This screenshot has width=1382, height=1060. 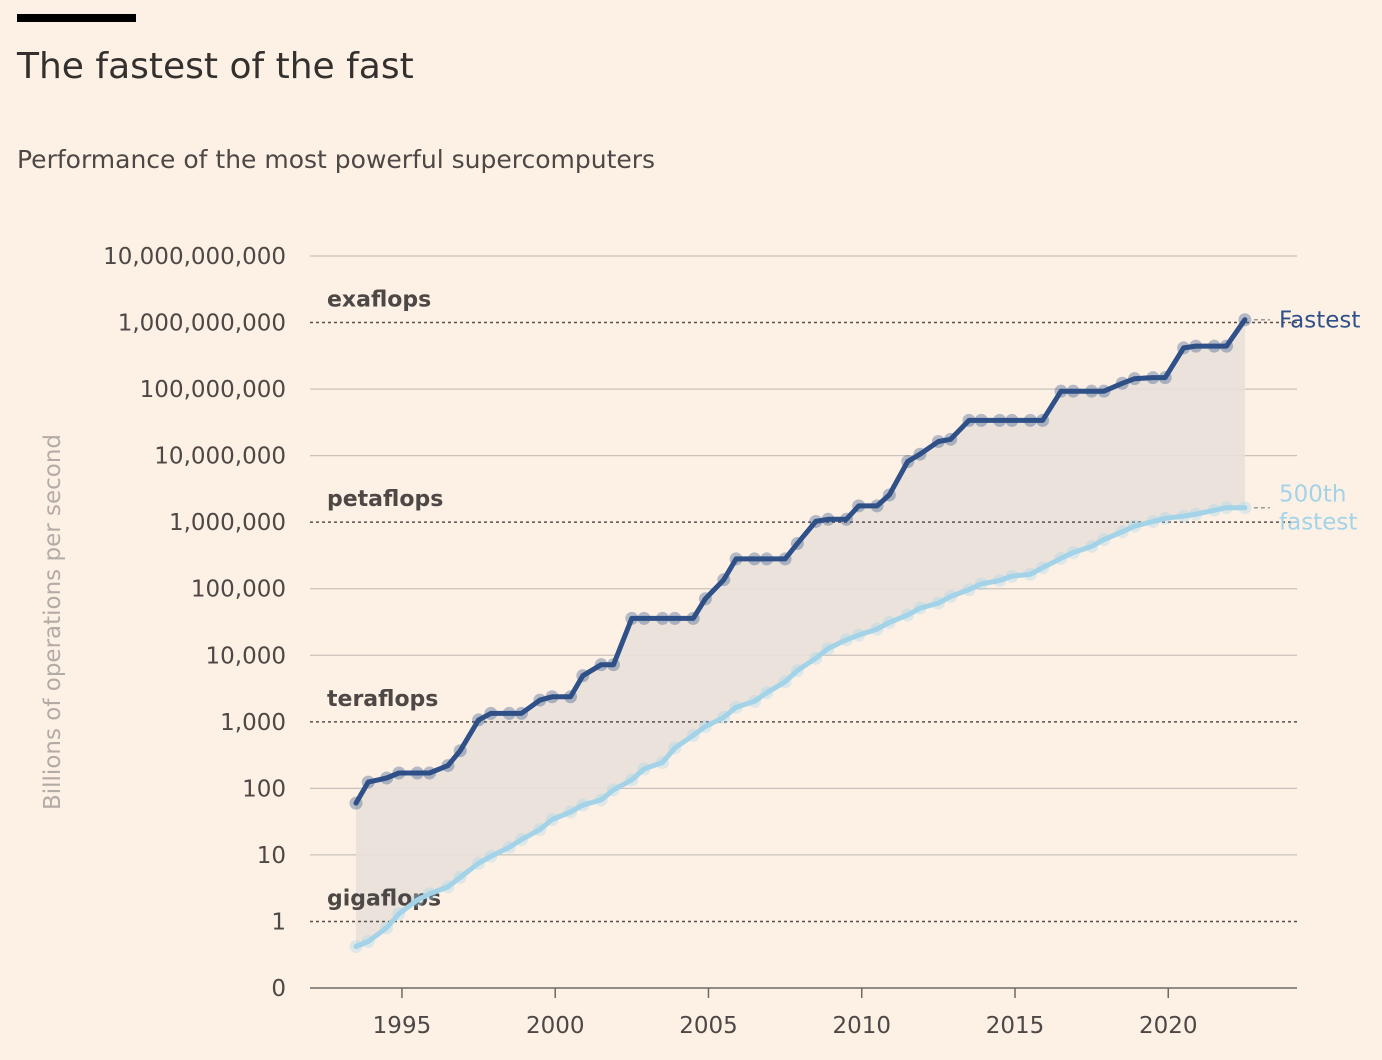 What do you see at coordinates (76, 18) in the screenshot?
I see `brand-rule` at bounding box center [76, 18].